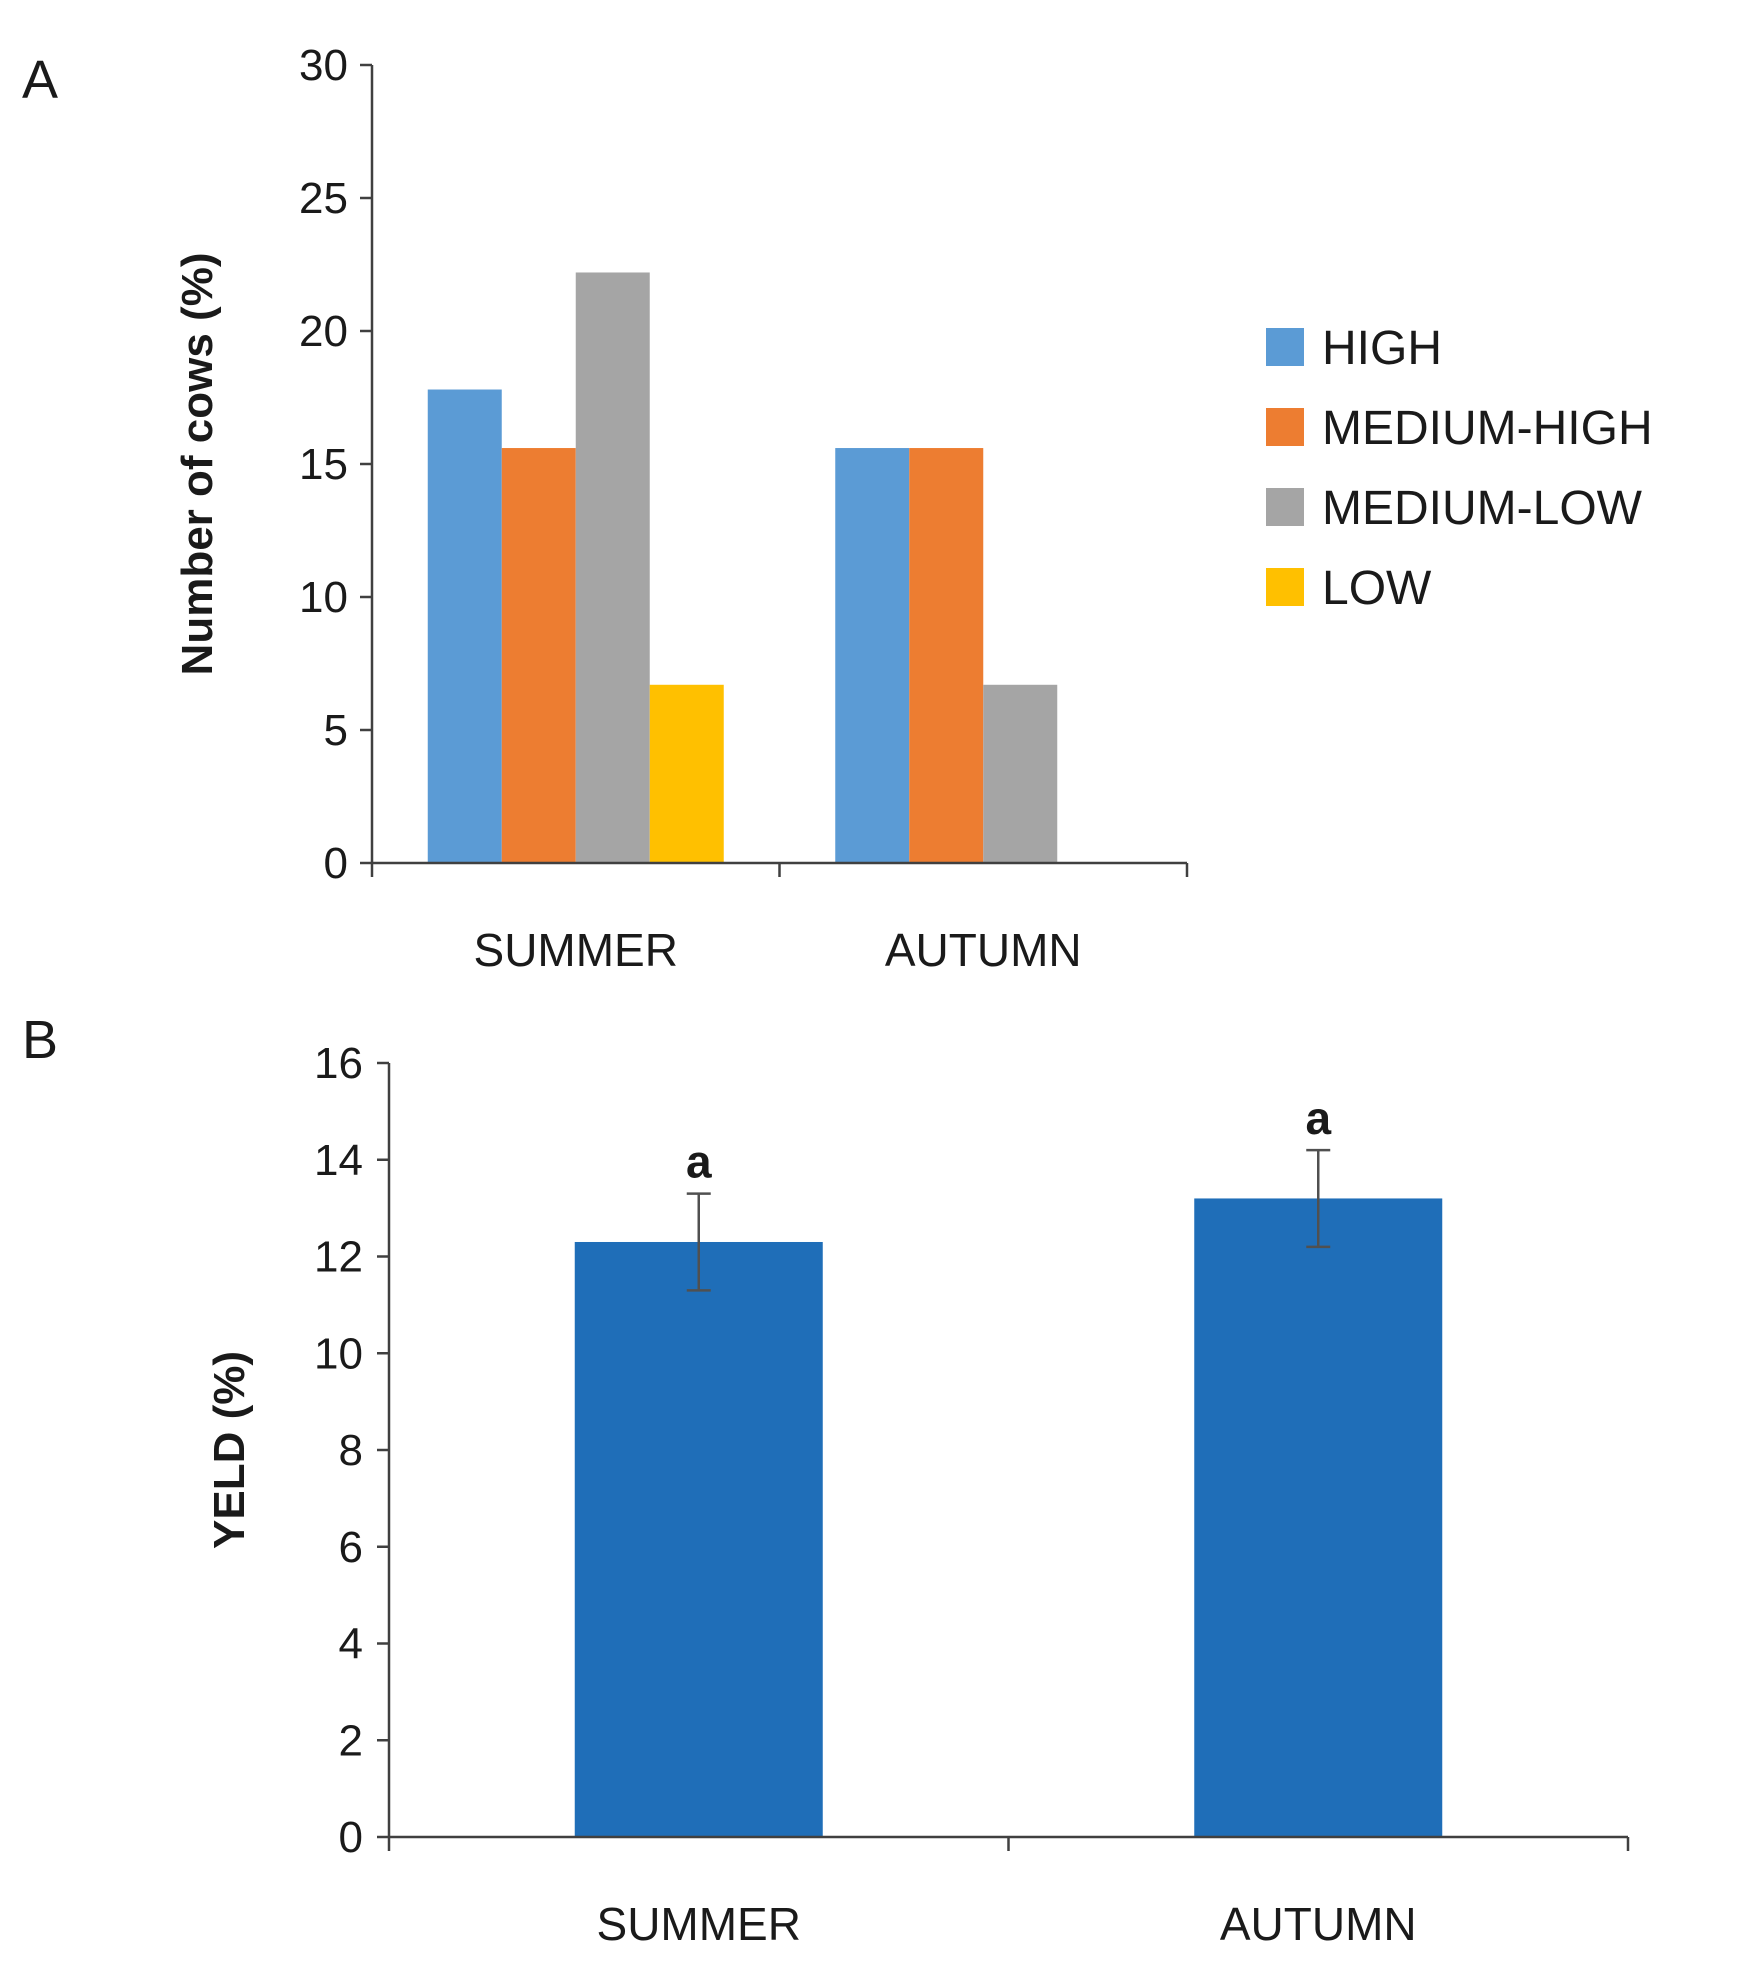 The image size is (1746, 1970). What do you see at coordinates (1377, 588) in the screenshot?
I see `legend-label: LOW` at bounding box center [1377, 588].